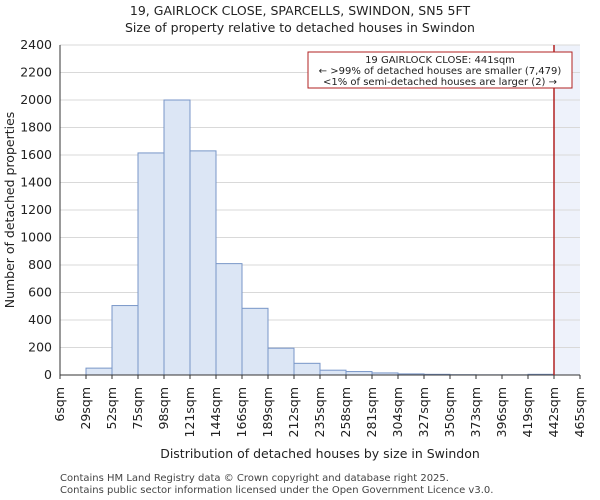  I want to click on y-tick-label: 400, so click(40, 319).